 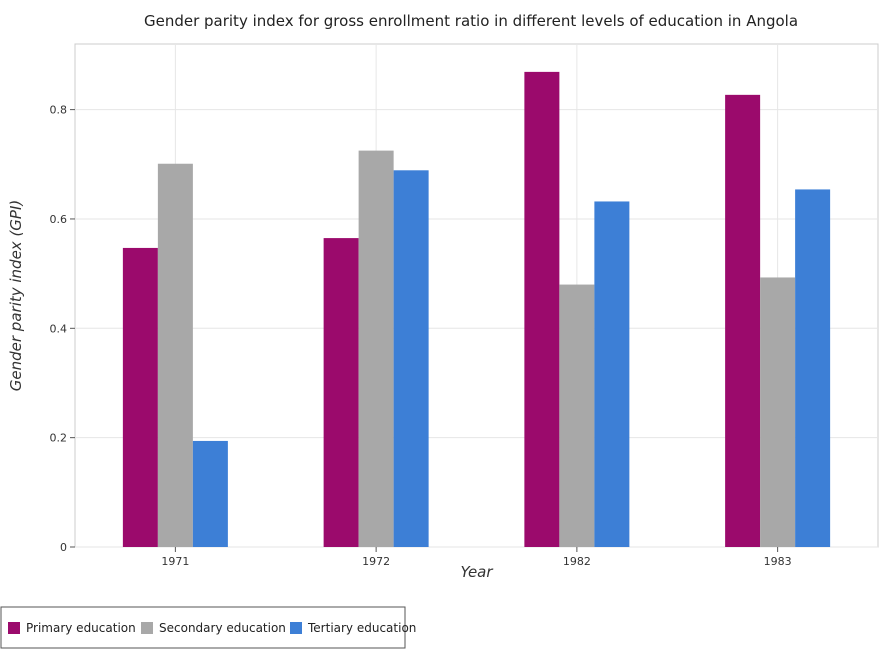 I want to click on y-tick-label: 0.6, so click(x=59, y=219).